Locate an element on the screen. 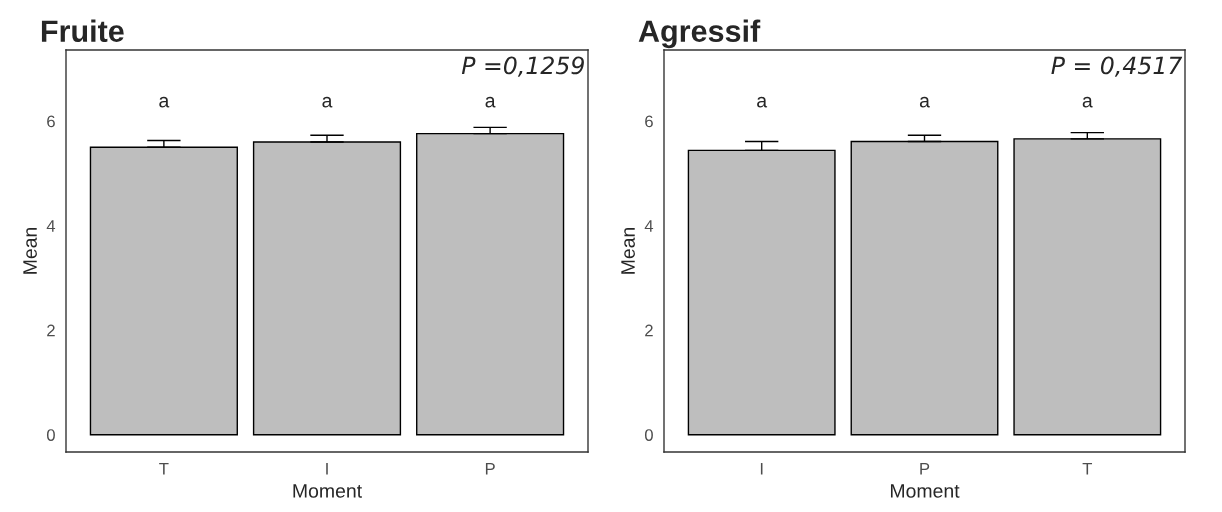 The image size is (1222, 512). annotation: P = 0,4517 is located at coordinates (1117, 66).